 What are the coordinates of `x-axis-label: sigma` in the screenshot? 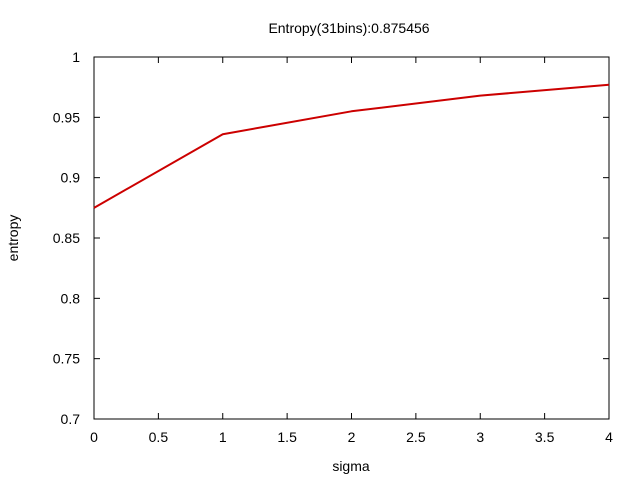 It's located at (351, 466).